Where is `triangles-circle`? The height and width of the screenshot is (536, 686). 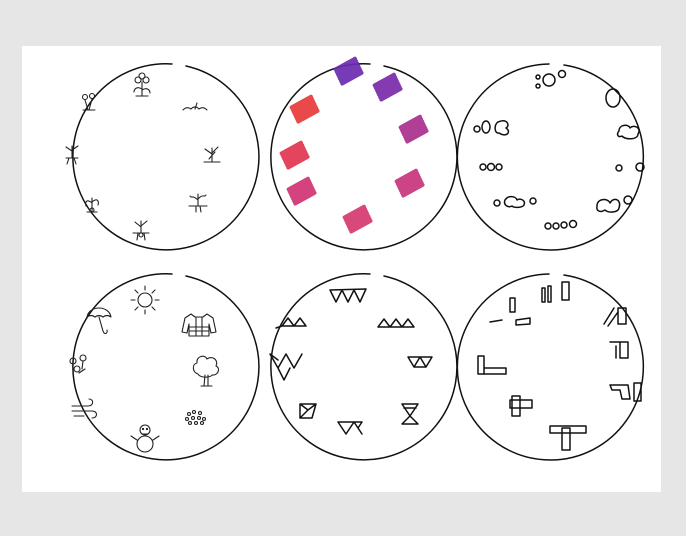 triangles-circle is located at coordinates (363, 367).